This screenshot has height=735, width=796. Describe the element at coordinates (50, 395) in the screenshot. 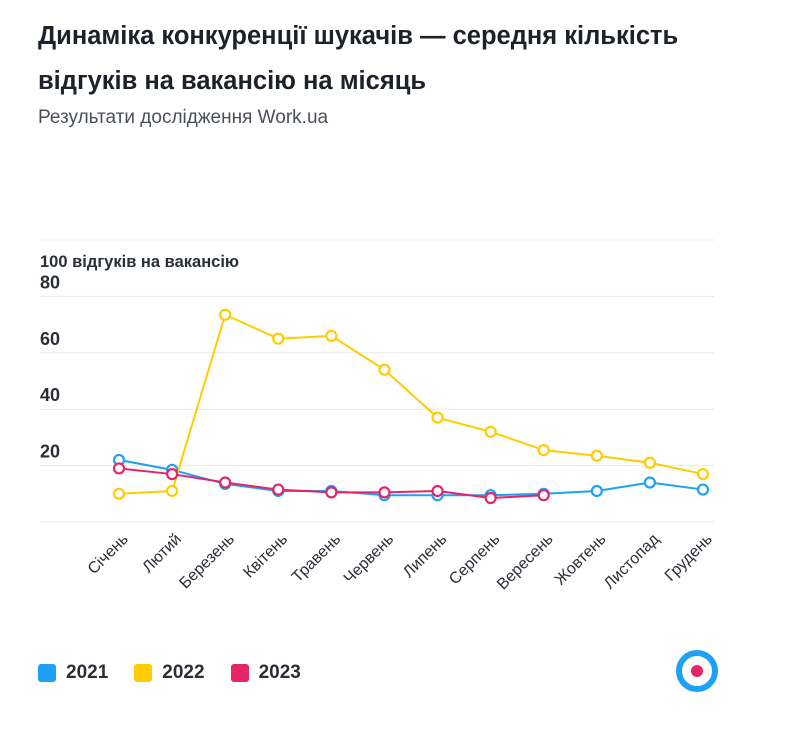

I see `y-tick-label: 40` at that location.